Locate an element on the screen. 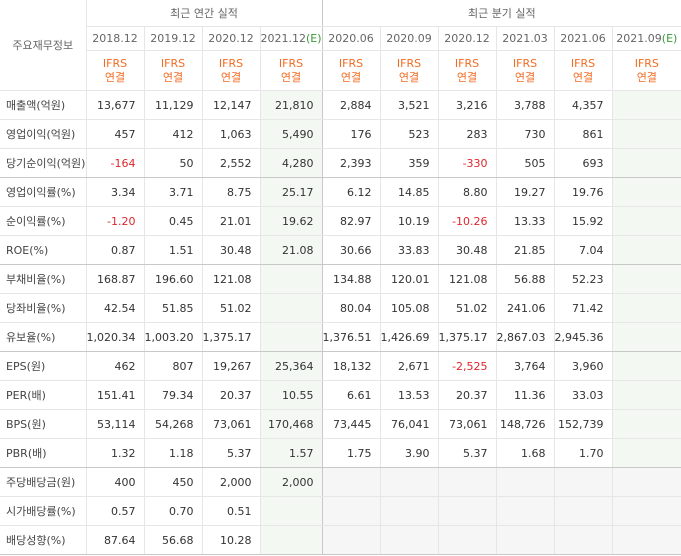  value-cell: 56.88 is located at coordinates (525, 279).